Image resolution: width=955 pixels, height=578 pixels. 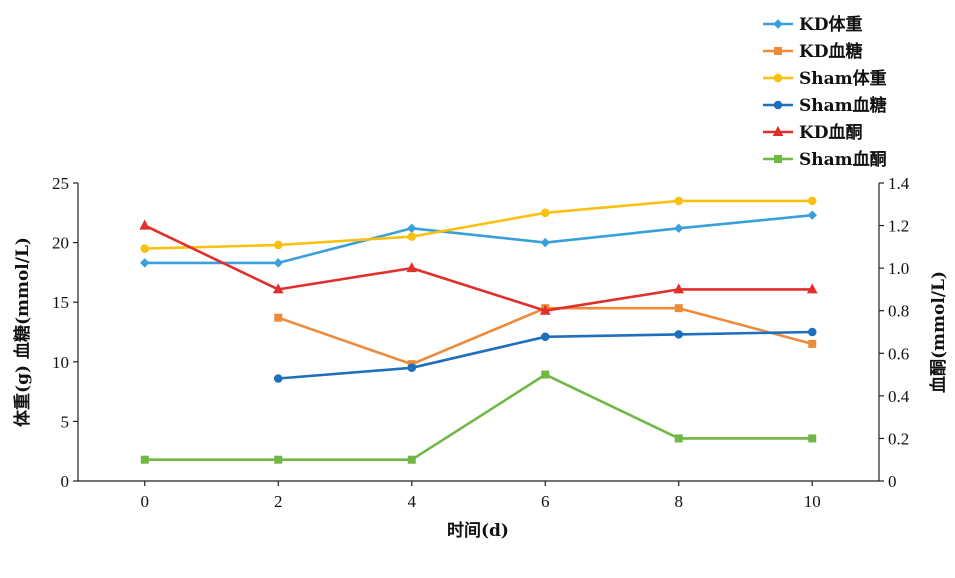 I want to click on left-y-tick-label: 20, so click(x=60, y=243).